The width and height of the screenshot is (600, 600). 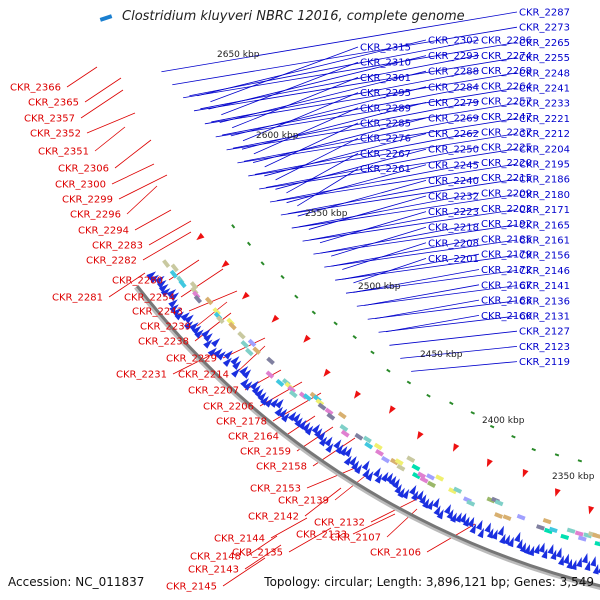 I want to click on reverse-gene-label: CKR_2143, so click(x=213, y=570).